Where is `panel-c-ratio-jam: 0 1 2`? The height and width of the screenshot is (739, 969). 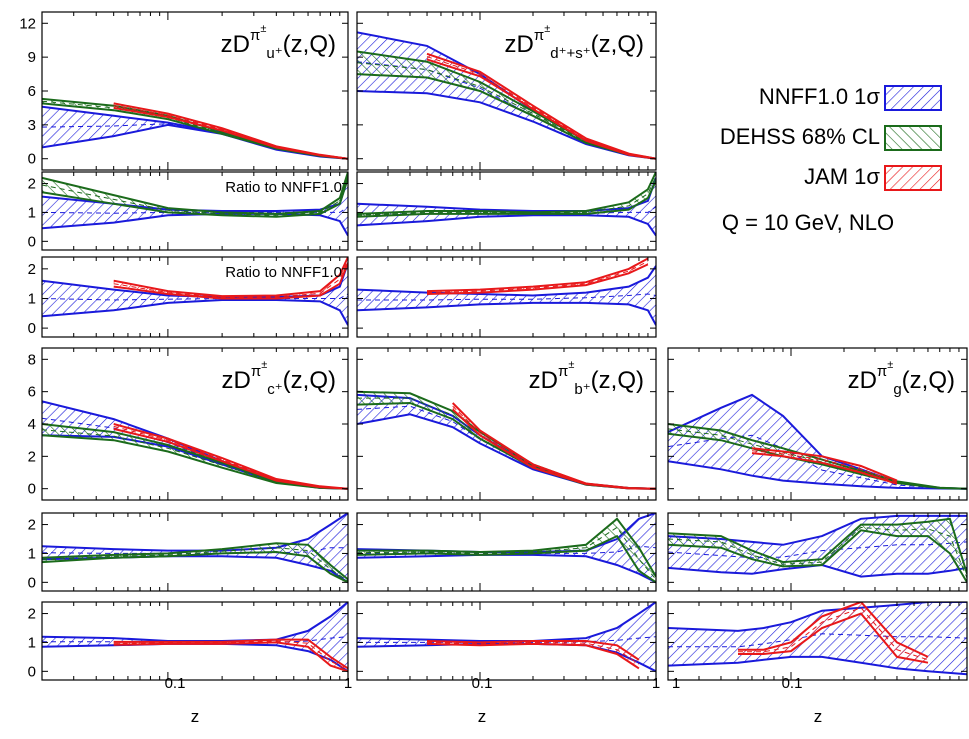
panel-c-ratio-jam: 0 1 2 is located at coordinates (188, 641).